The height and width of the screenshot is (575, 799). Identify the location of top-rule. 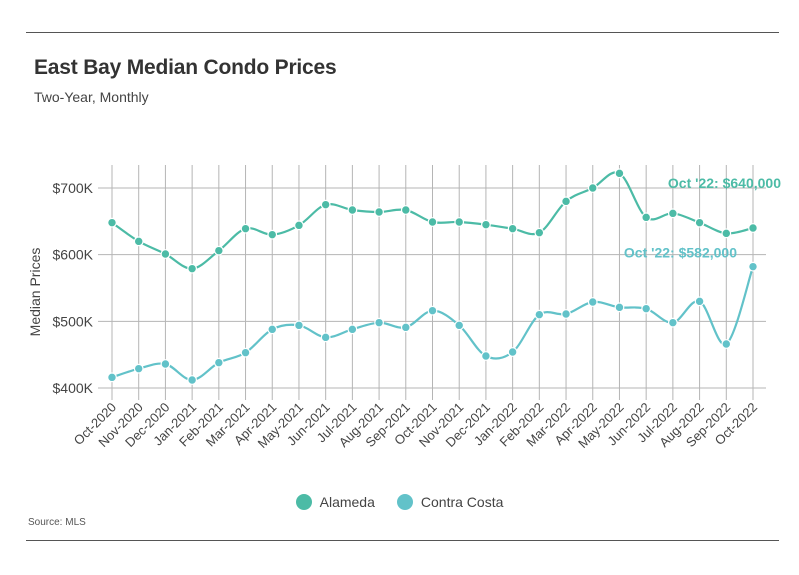
(402, 32).